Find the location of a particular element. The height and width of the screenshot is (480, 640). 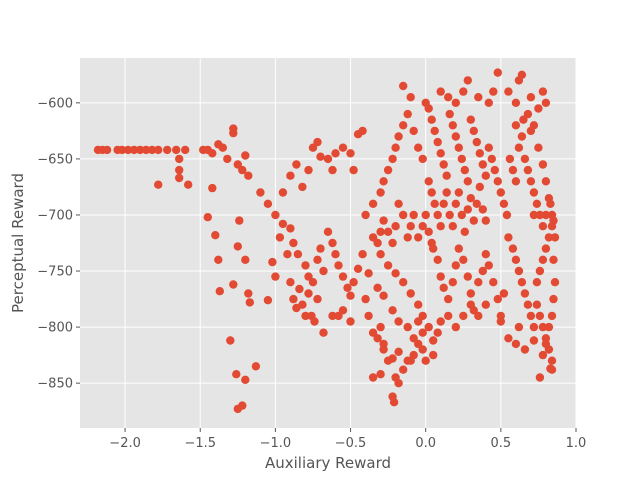

x-tick-label: −0.5 is located at coordinates (351, 443).